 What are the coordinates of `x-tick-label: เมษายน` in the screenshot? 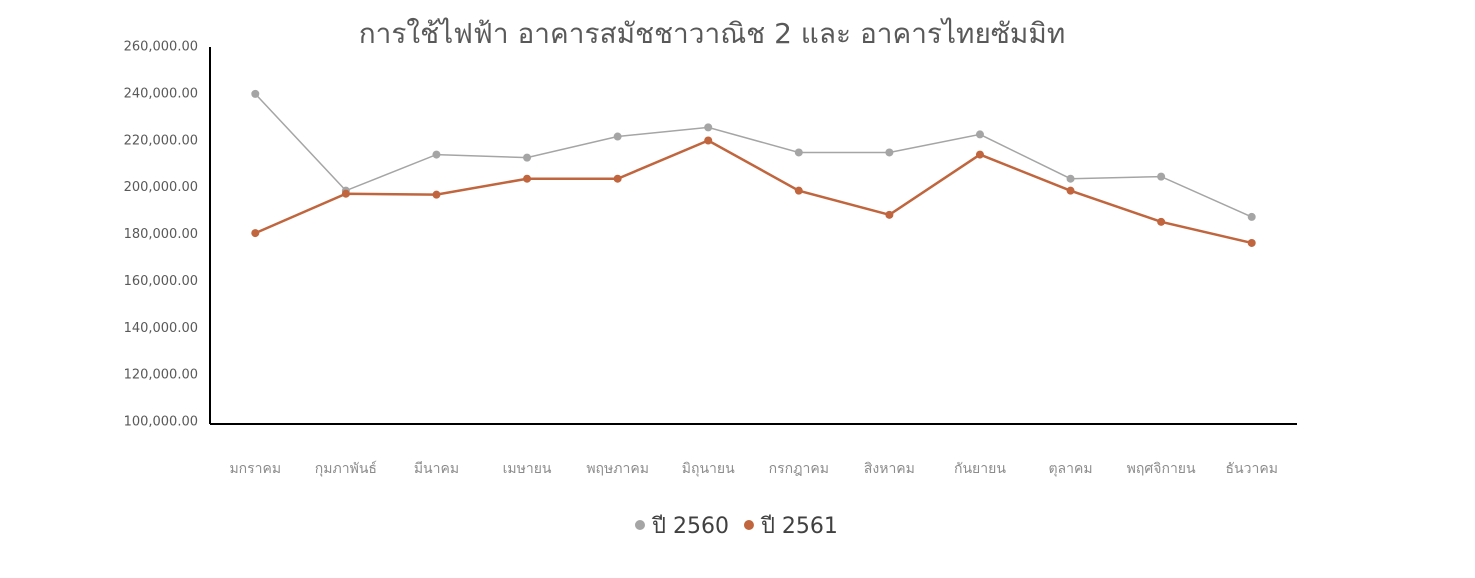 It's located at (527, 469).